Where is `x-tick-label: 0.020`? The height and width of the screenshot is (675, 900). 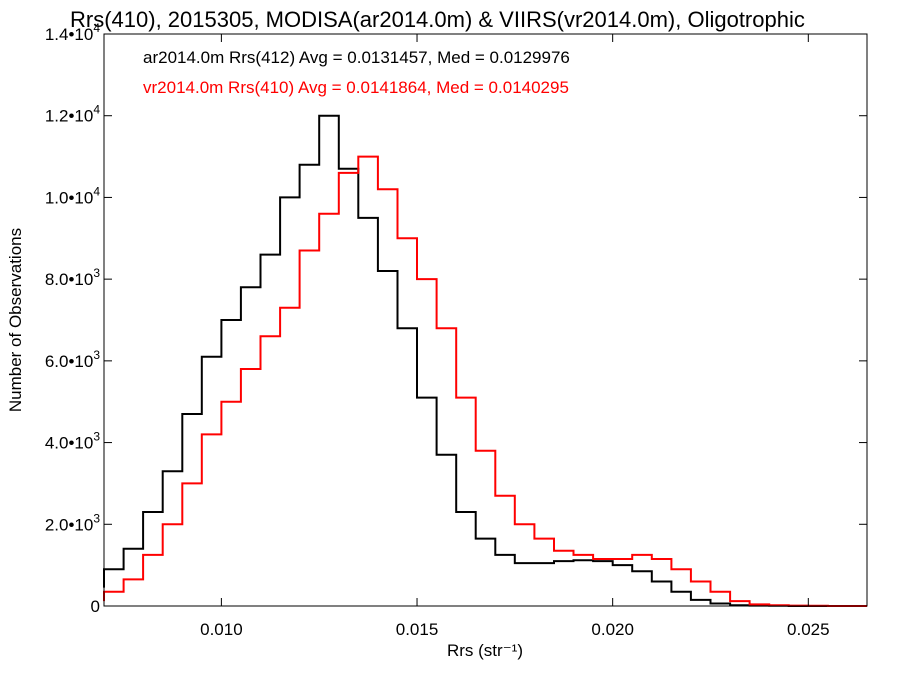
x-tick-label: 0.020 is located at coordinates (612, 629).